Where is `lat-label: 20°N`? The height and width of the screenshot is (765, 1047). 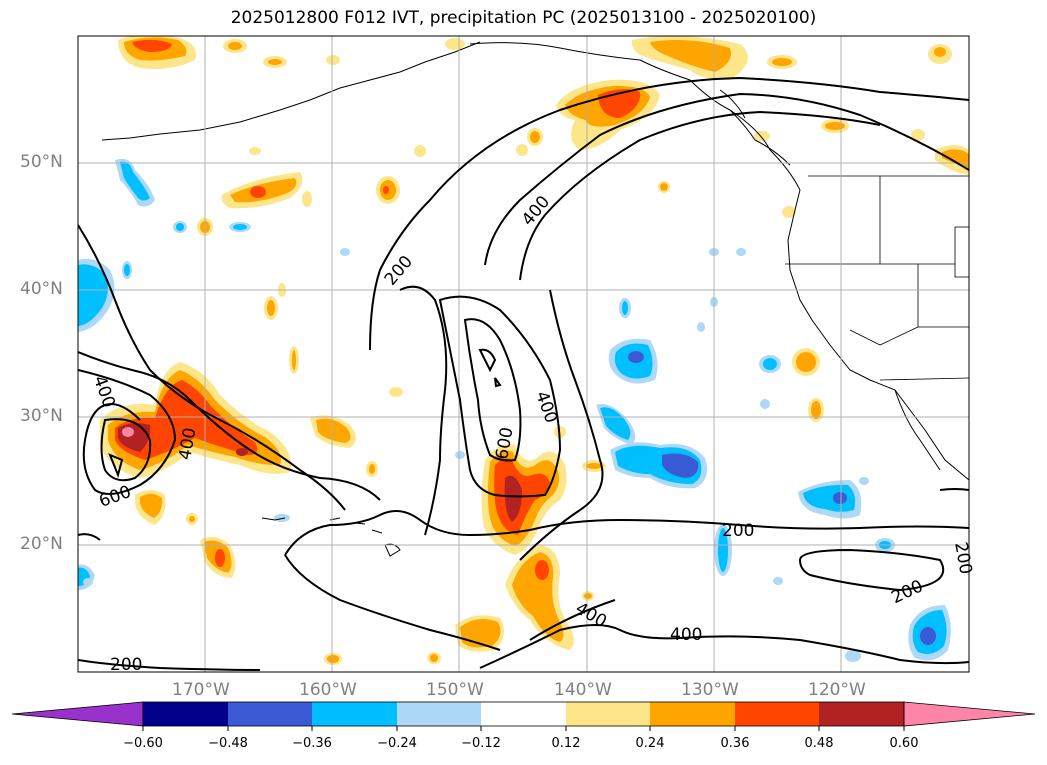
lat-label: 20°N is located at coordinates (41, 544).